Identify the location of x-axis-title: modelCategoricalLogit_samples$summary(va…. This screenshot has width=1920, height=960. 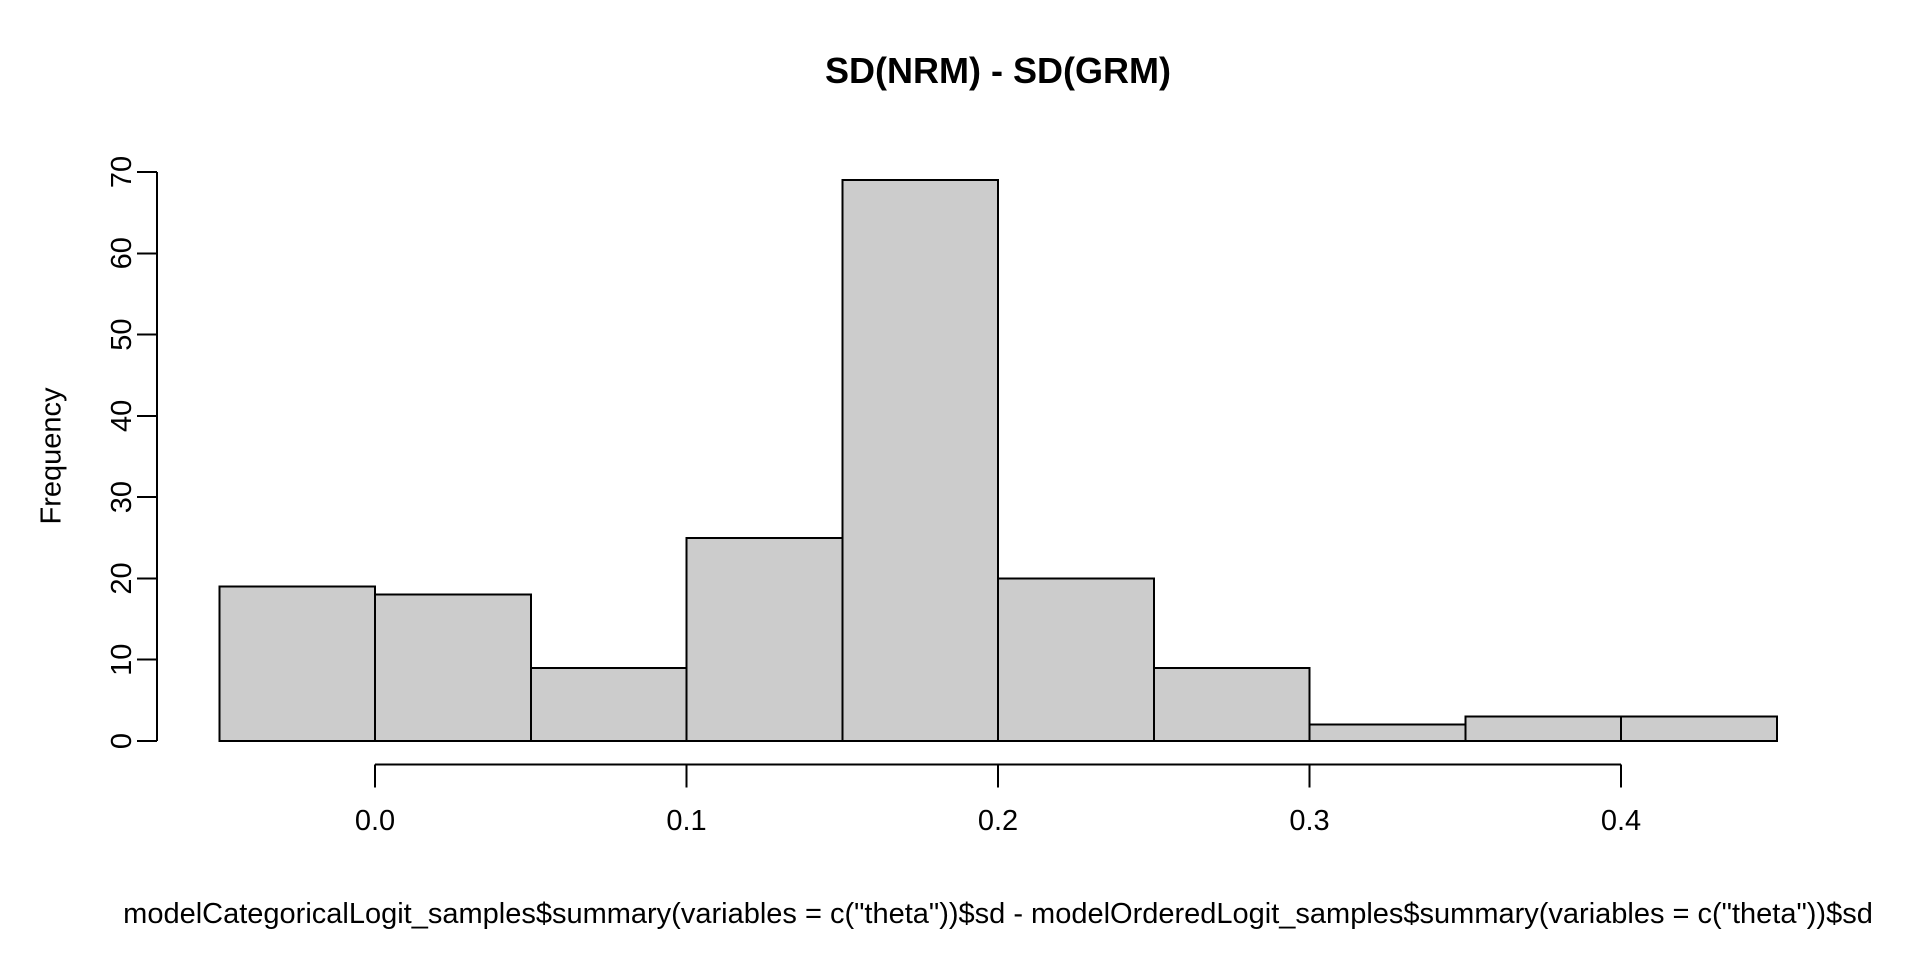
(998, 914).